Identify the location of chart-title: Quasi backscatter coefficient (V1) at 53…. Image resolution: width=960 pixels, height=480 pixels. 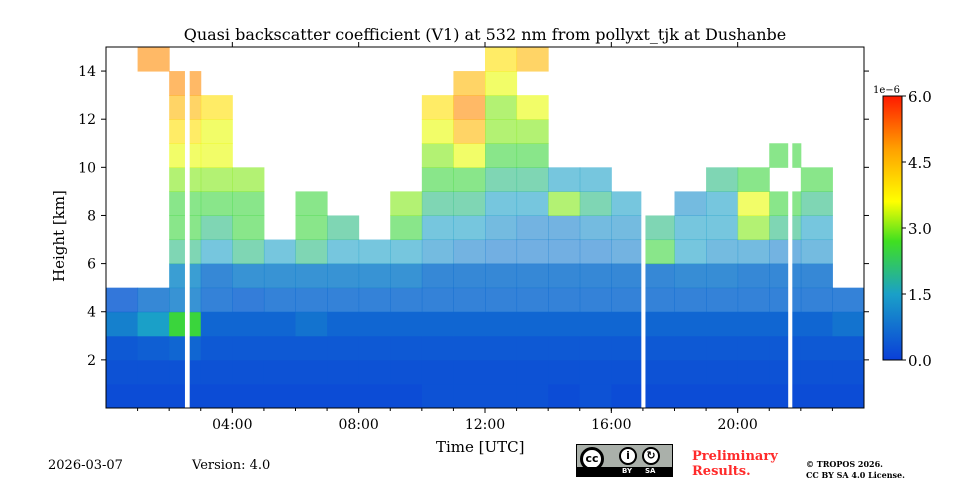
(485, 34).